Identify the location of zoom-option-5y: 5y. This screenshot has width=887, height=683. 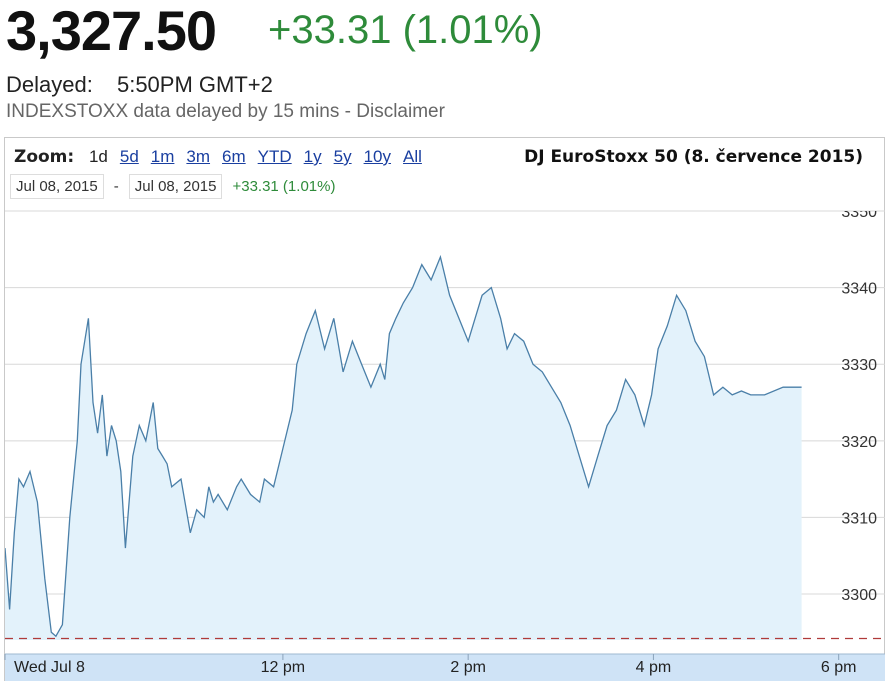
(342, 156).